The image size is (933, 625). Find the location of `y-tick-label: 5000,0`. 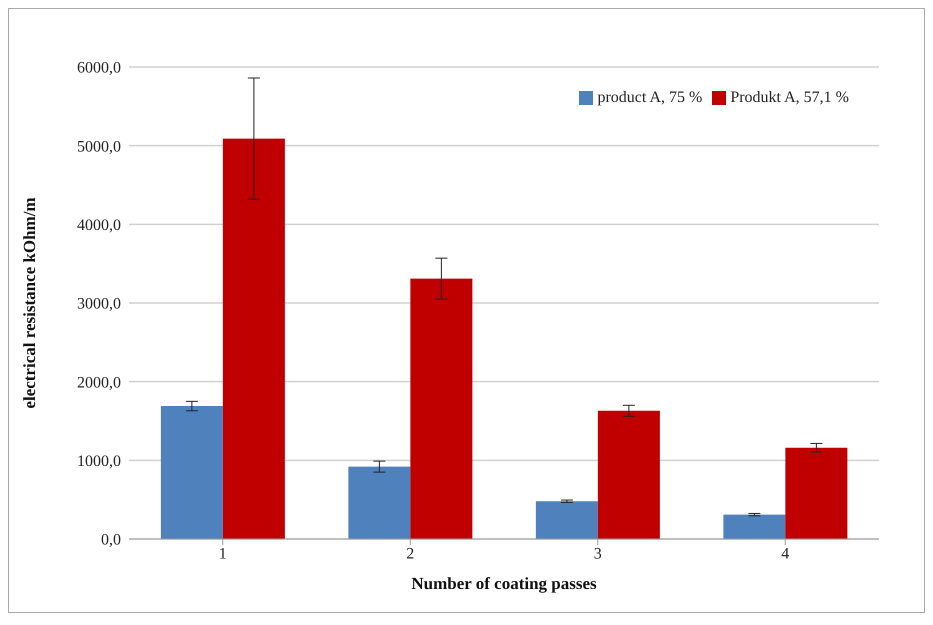

y-tick-label: 5000,0 is located at coordinates (99, 147).